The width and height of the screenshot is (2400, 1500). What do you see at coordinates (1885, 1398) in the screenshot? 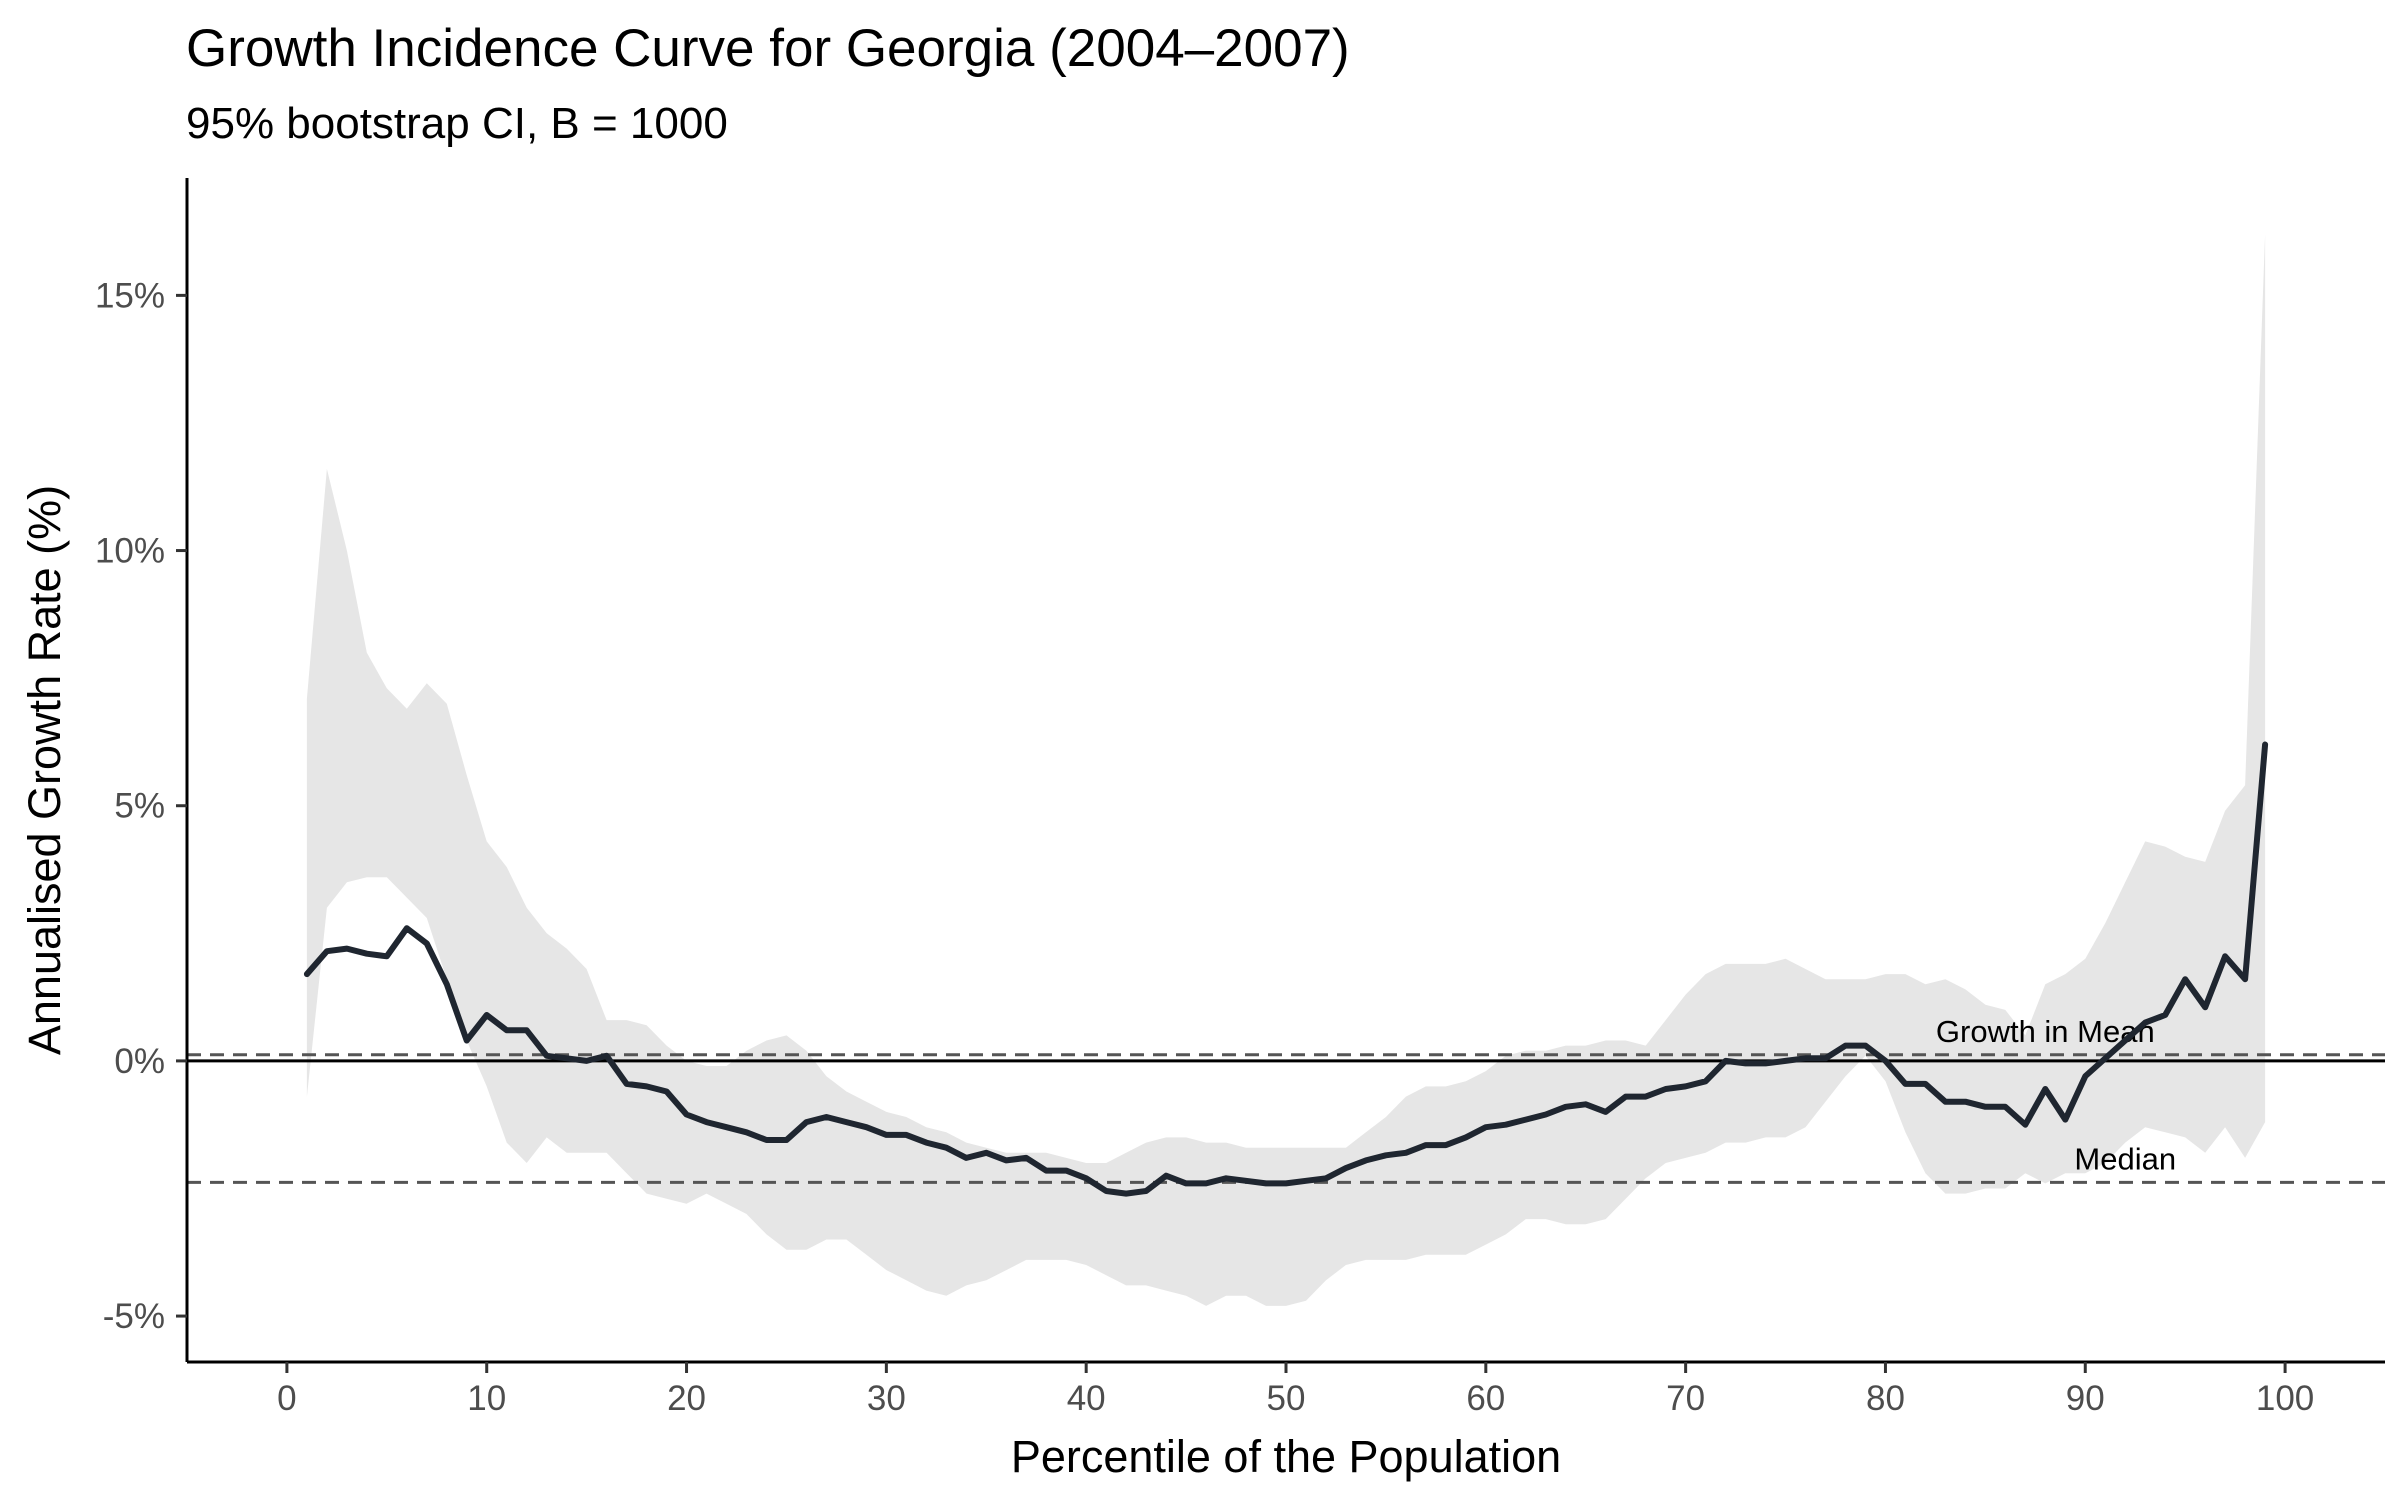
I see `x-tick-label: 80` at bounding box center [1885, 1398].